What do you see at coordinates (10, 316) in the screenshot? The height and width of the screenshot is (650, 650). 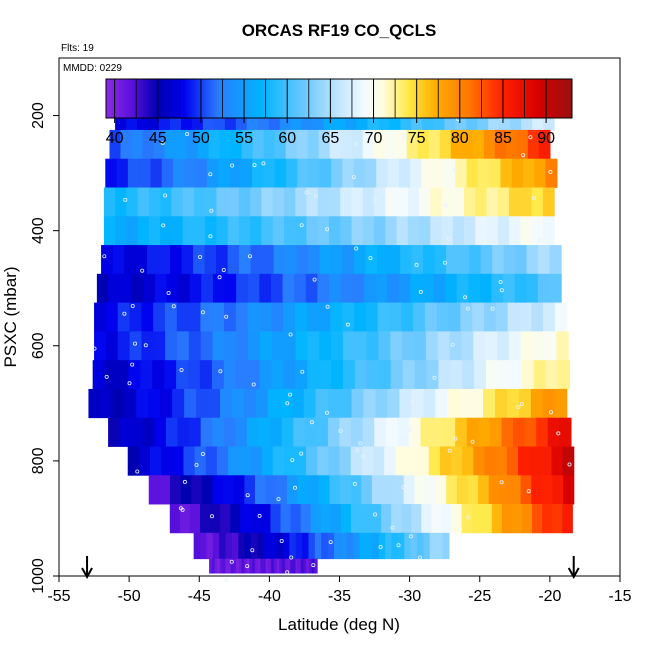 I see `y-axis-label: PSXC (mbar)` at bounding box center [10, 316].